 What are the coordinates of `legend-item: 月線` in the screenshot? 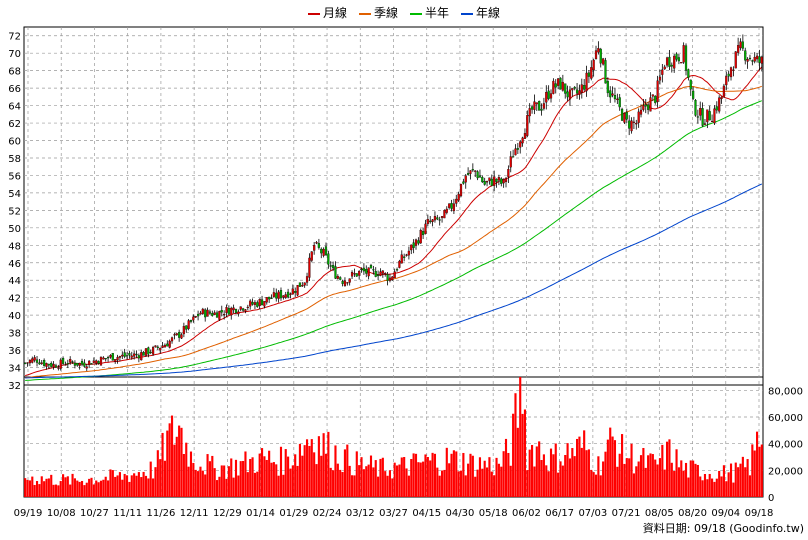 It's located at (327, 12).